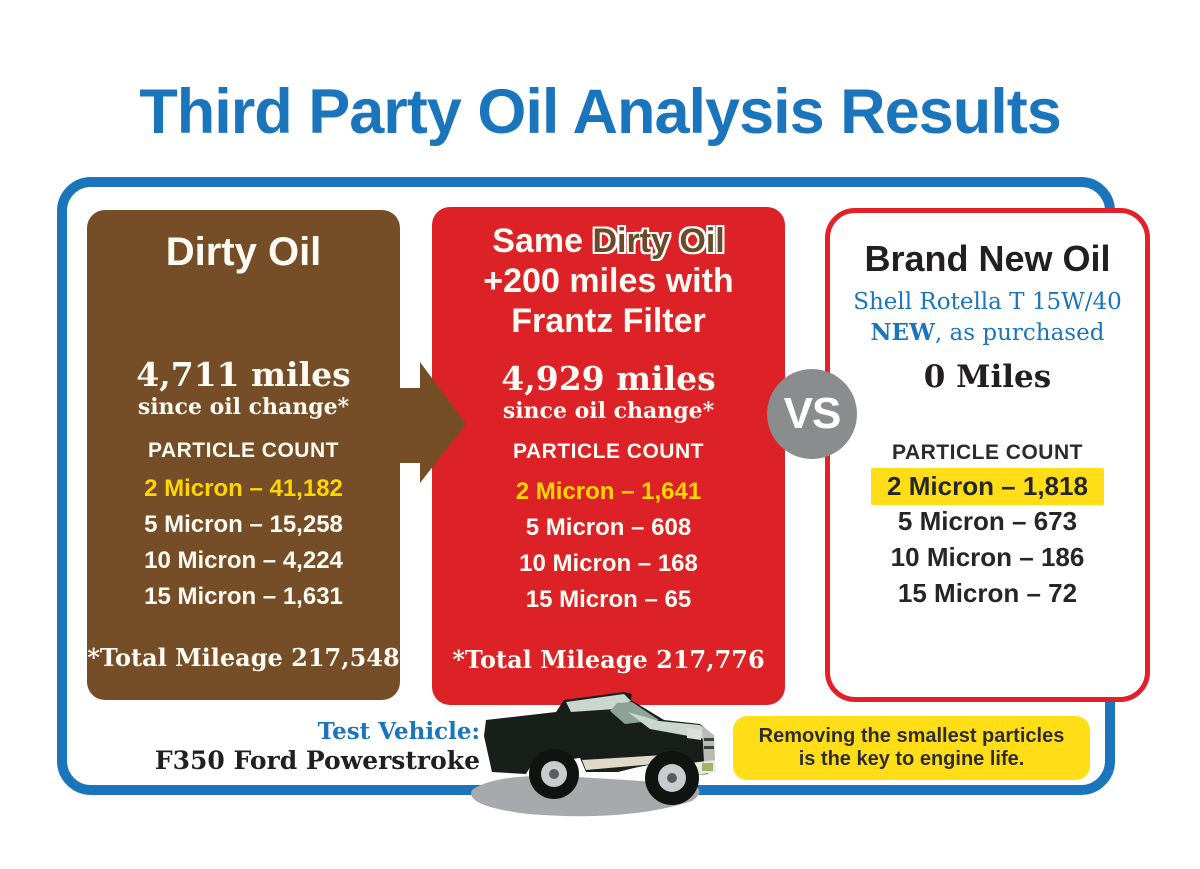  What do you see at coordinates (243, 252) in the screenshot?
I see `dirty-oil-title: Dirty Oil` at bounding box center [243, 252].